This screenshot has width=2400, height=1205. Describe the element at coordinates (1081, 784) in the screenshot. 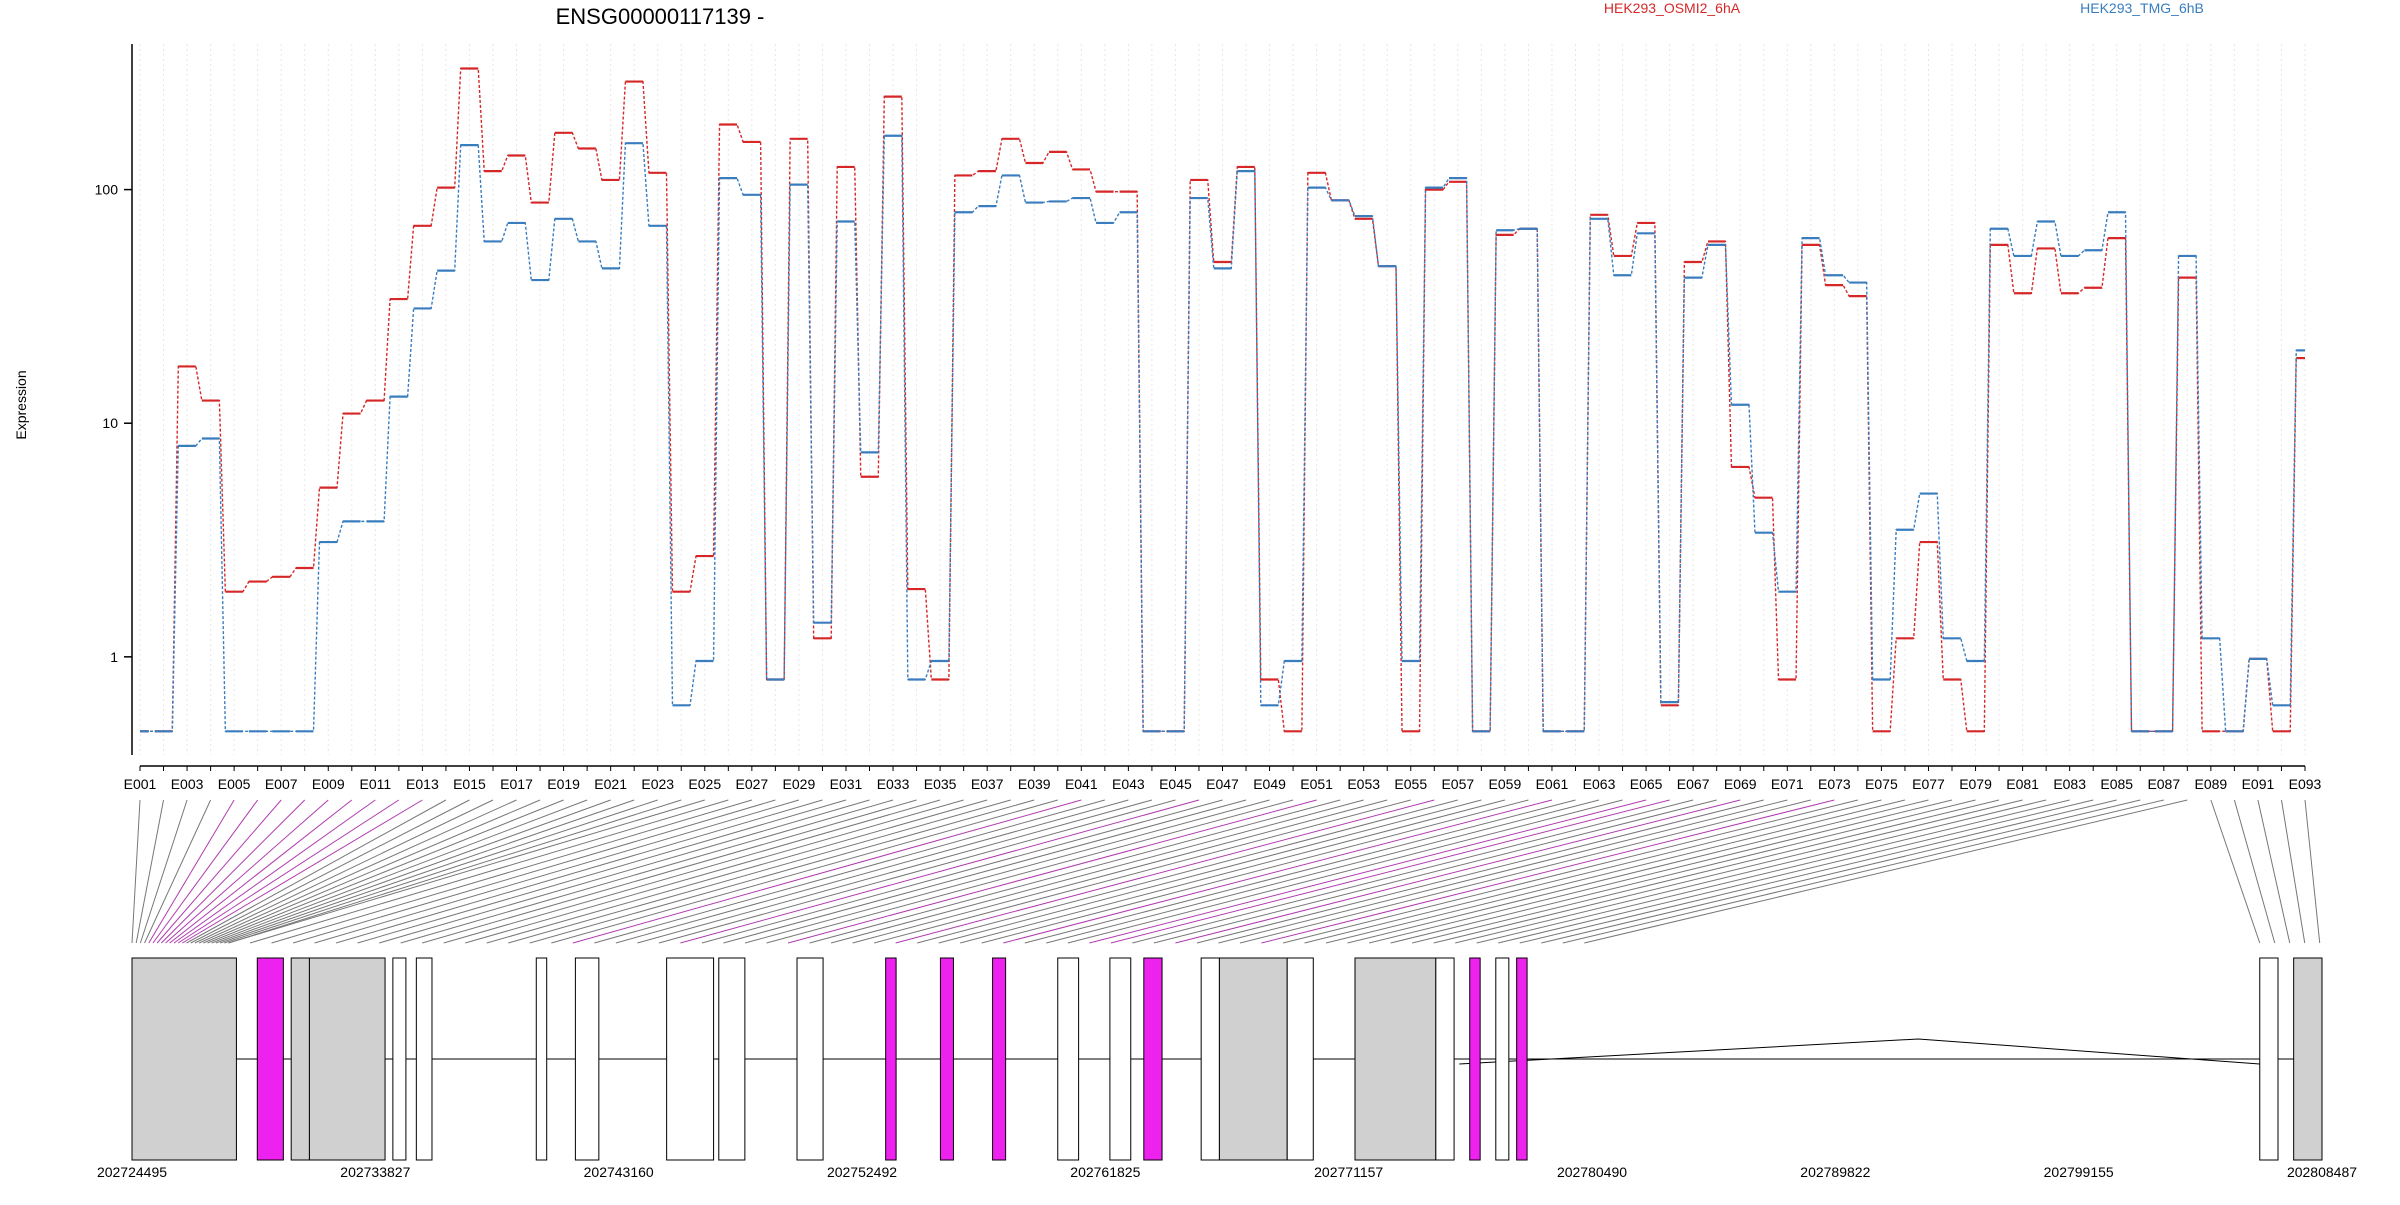

I see `x-tick-label: E041` at that location.